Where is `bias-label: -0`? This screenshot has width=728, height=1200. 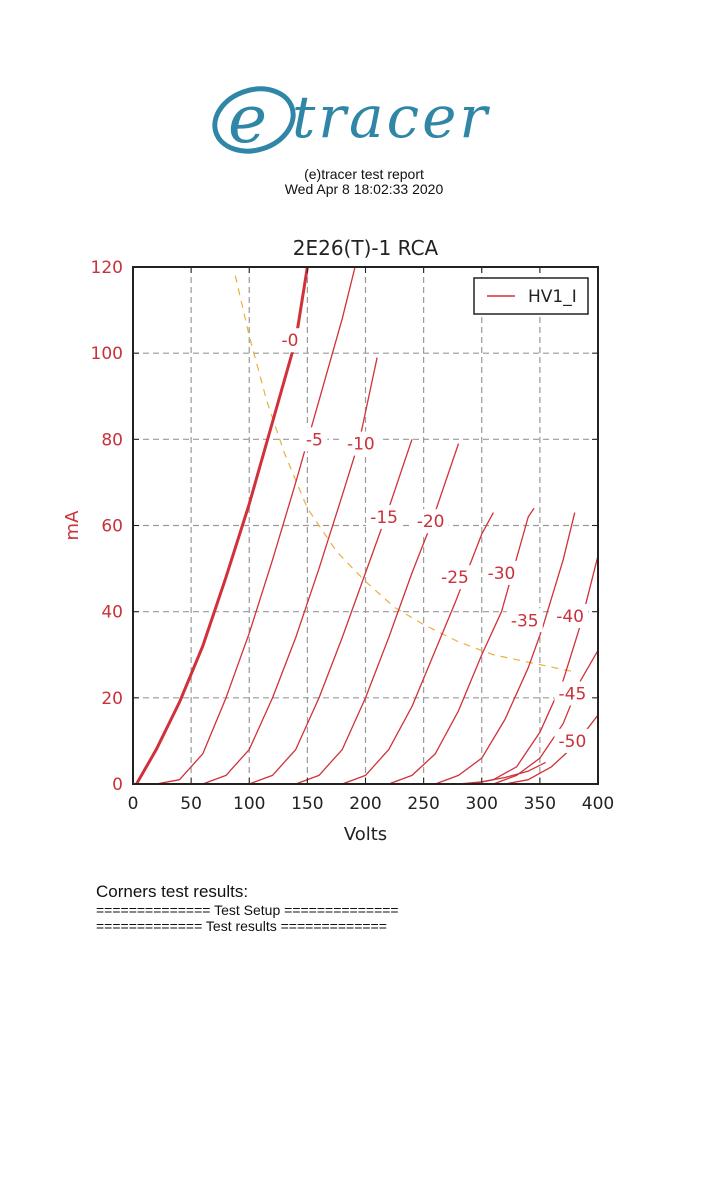
bias-label: -0 is located at coordinates (289, 341).